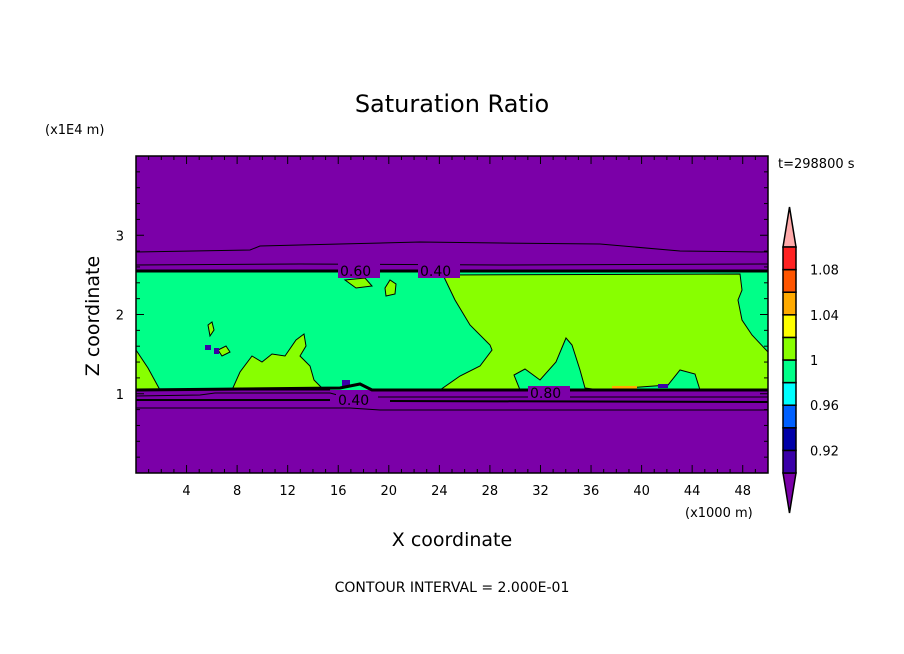 The height and width of the screenshot is (654, 904). I want to click on lime-island-top, so click(390, 288).